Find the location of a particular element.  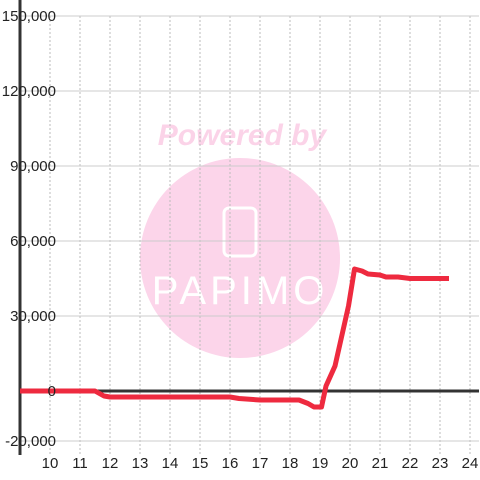

x-tick-label: 10 is located at coordinates (50, 463).